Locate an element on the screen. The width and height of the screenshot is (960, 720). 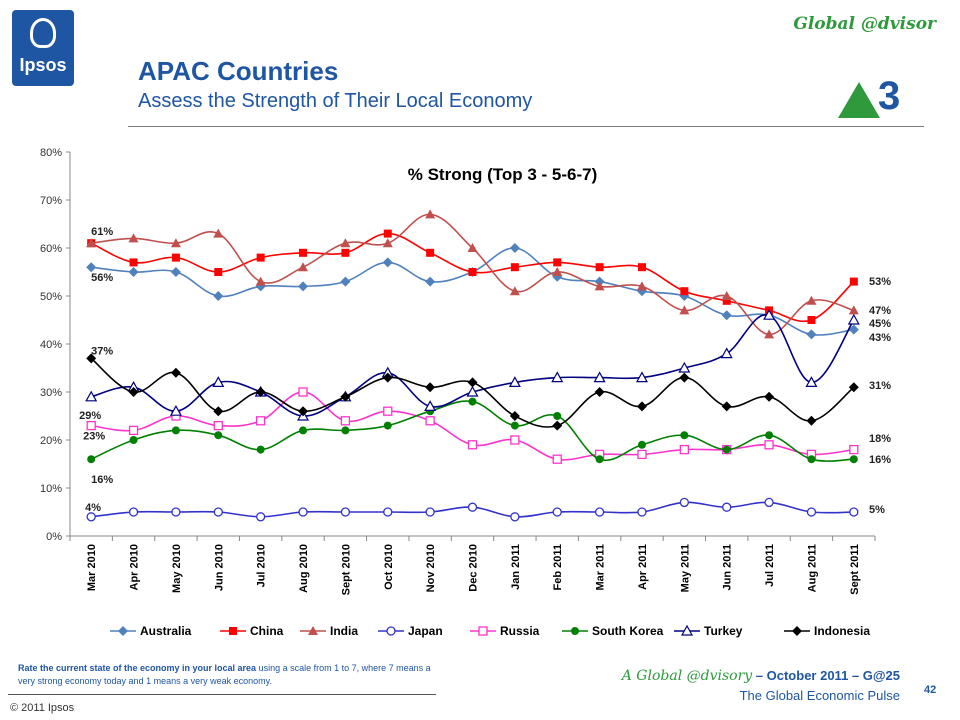
series-line-south-korea is located at coordinates (472, 431).